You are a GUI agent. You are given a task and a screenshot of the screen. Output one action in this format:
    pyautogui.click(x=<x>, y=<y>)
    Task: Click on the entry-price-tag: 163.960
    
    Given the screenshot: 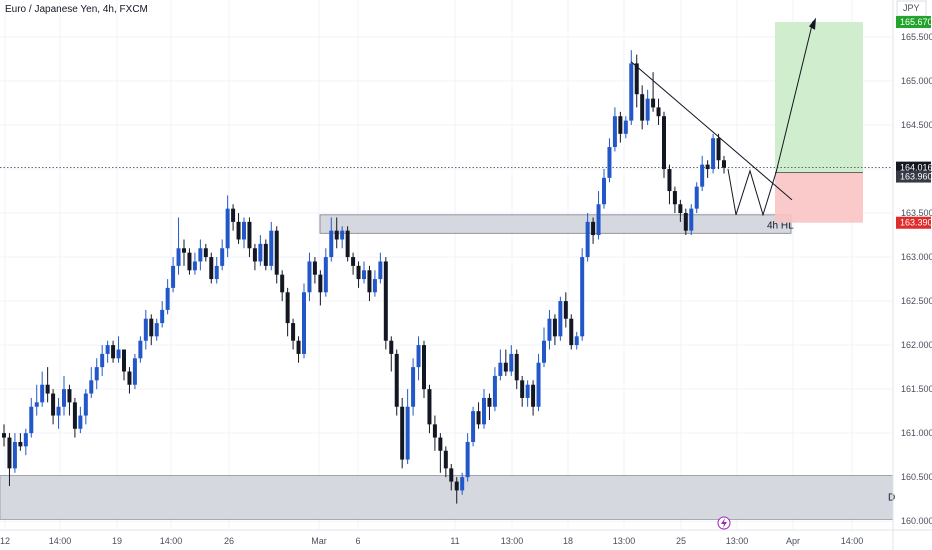 What is the action you would take?
    pyautogui.click(x=914, y=176)
    